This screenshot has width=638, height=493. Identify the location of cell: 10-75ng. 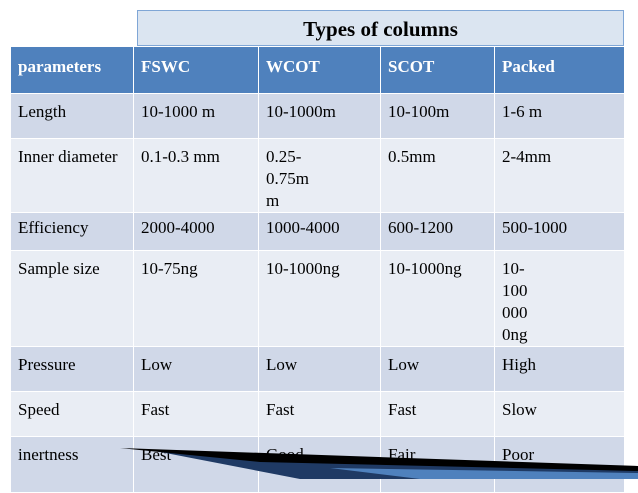
(196, 298).